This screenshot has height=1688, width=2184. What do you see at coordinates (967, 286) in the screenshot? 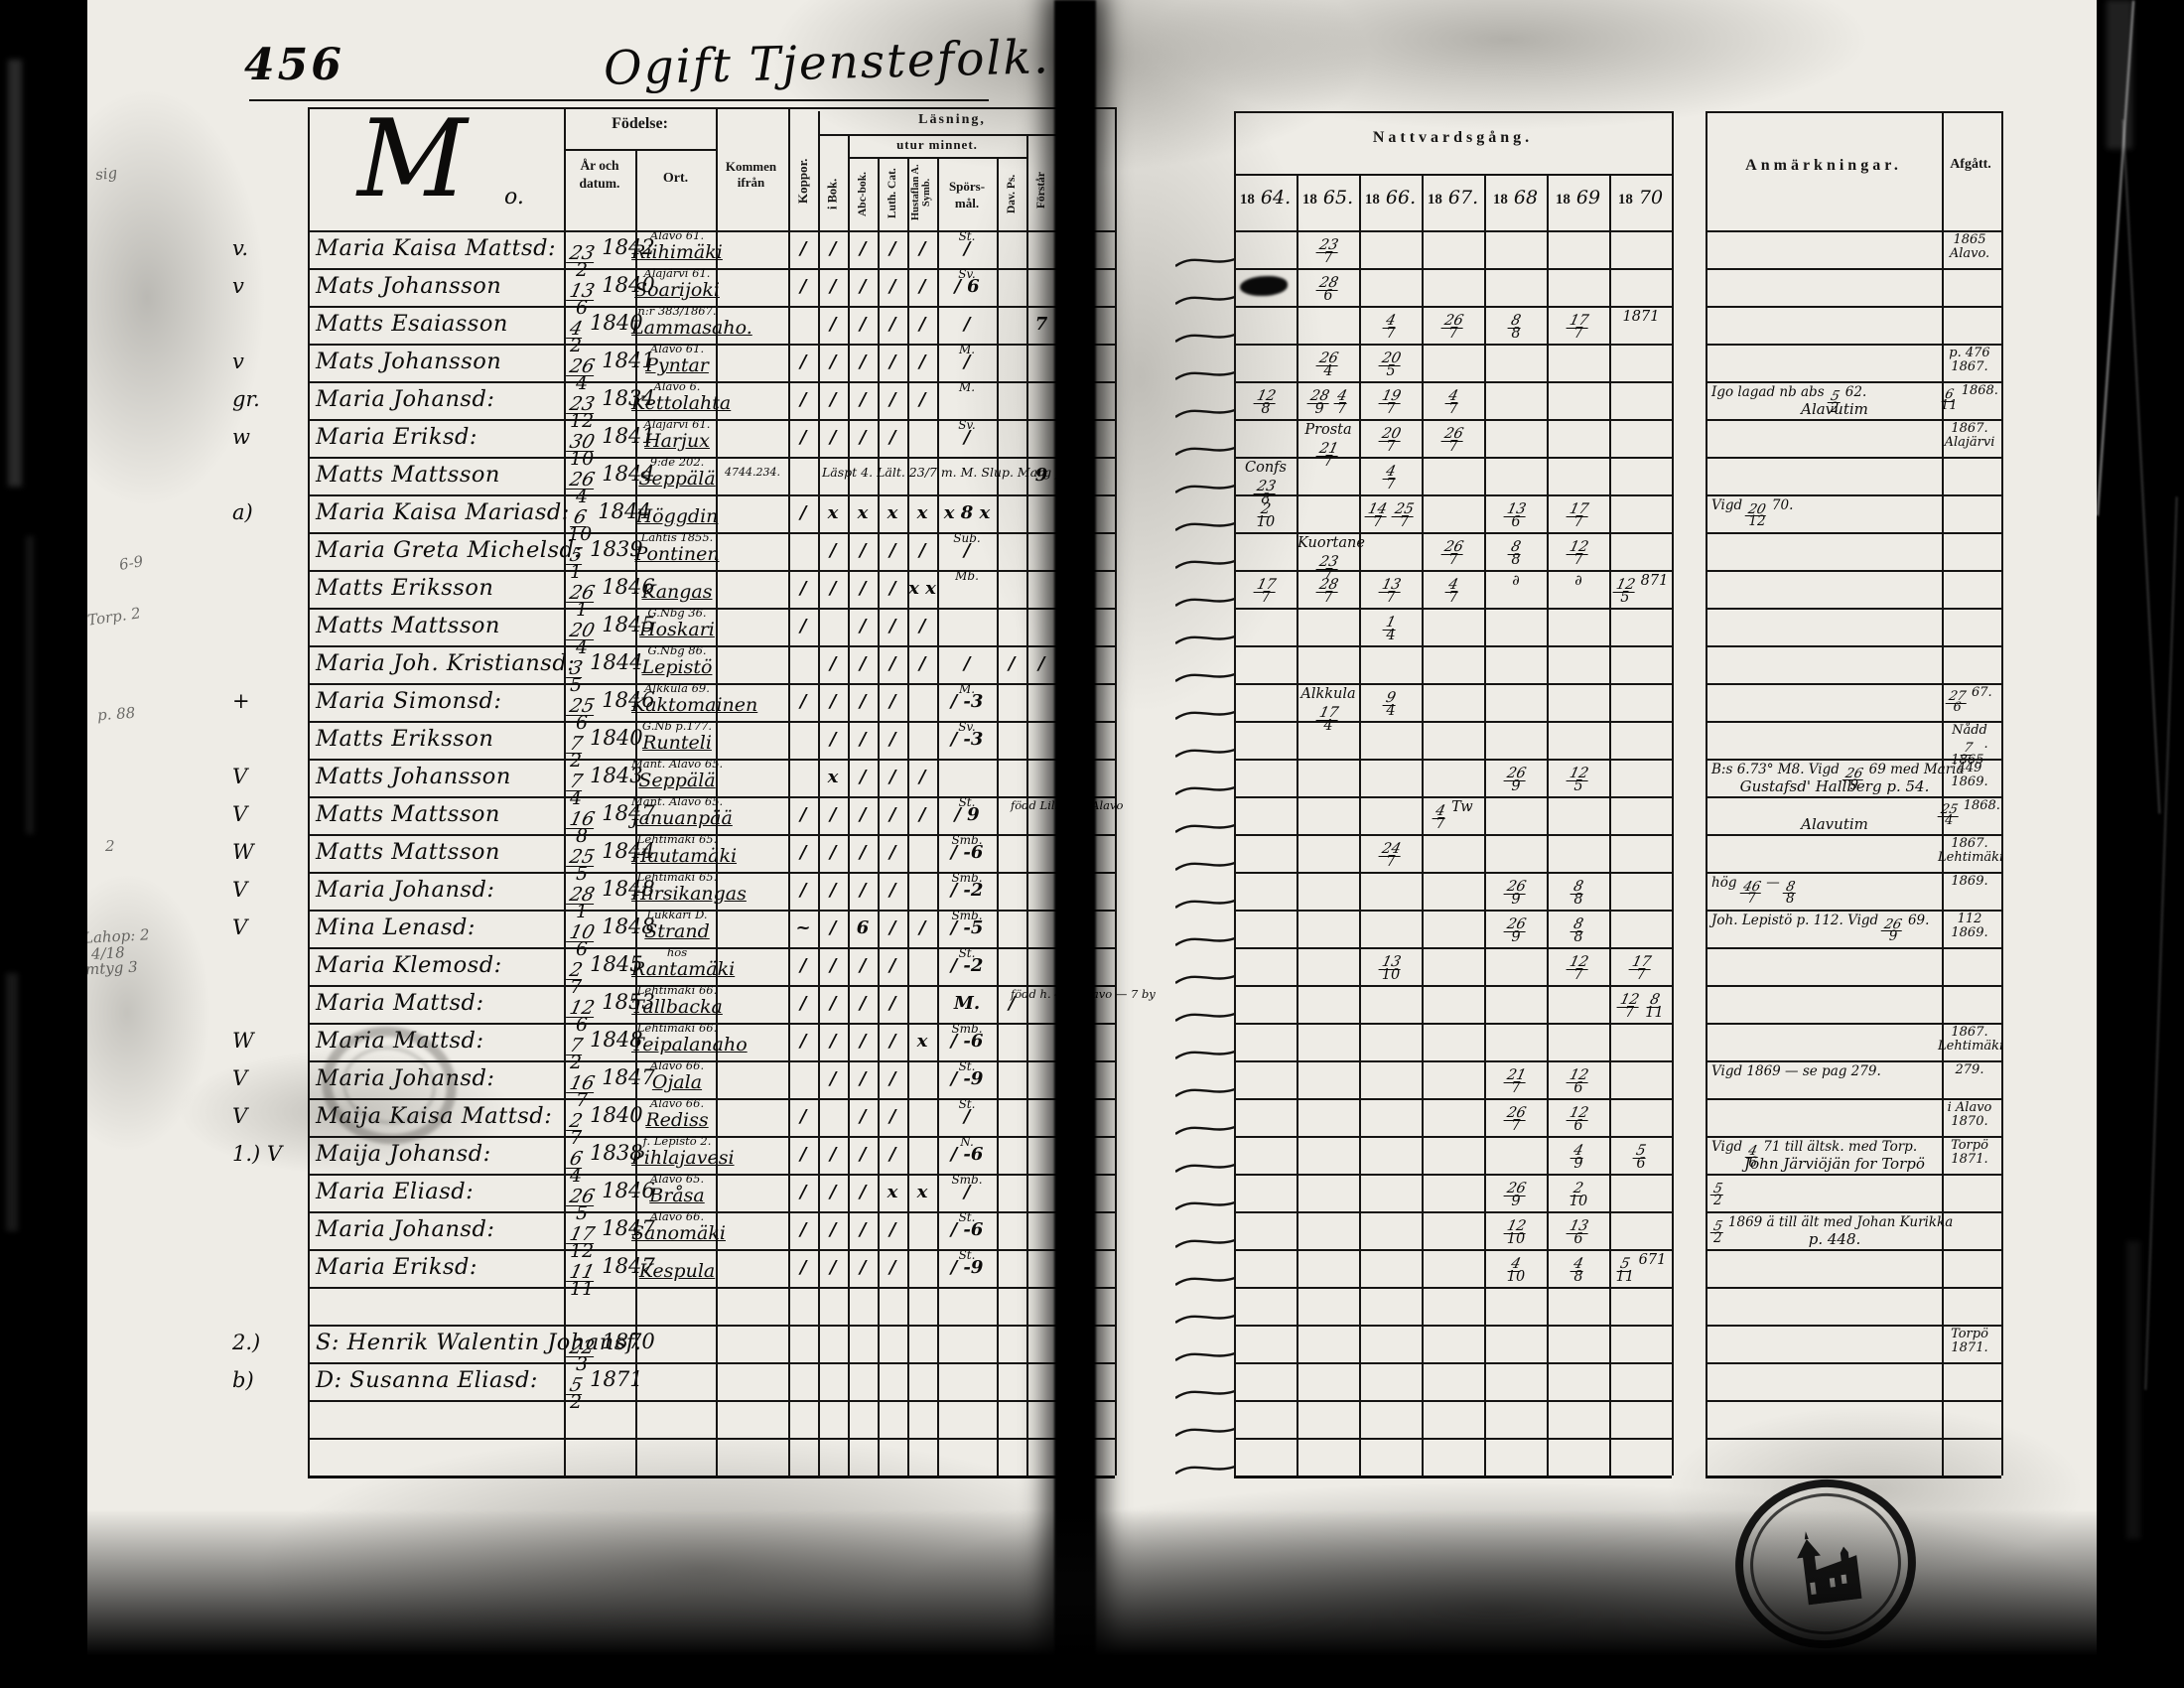
I see `reading-mark: / 6` at bounding box center [967, 286].